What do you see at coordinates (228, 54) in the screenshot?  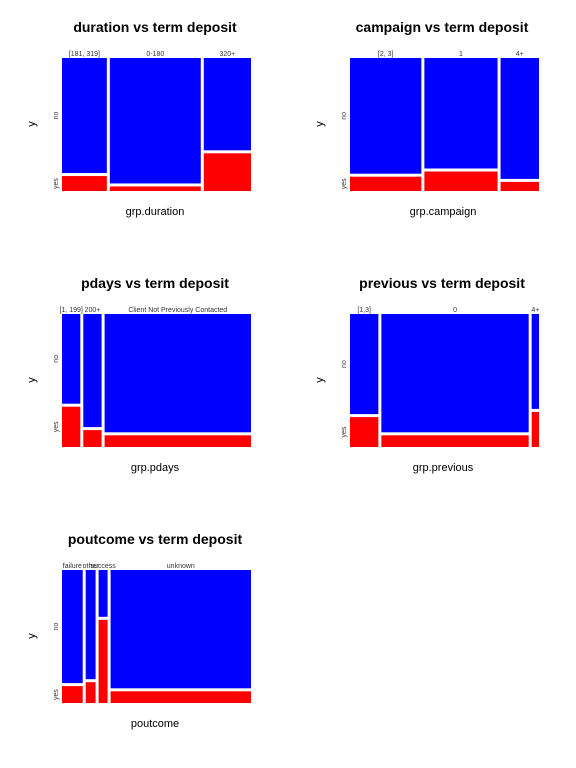 I see `category-label: 320+` at bounding box center [228, 54].